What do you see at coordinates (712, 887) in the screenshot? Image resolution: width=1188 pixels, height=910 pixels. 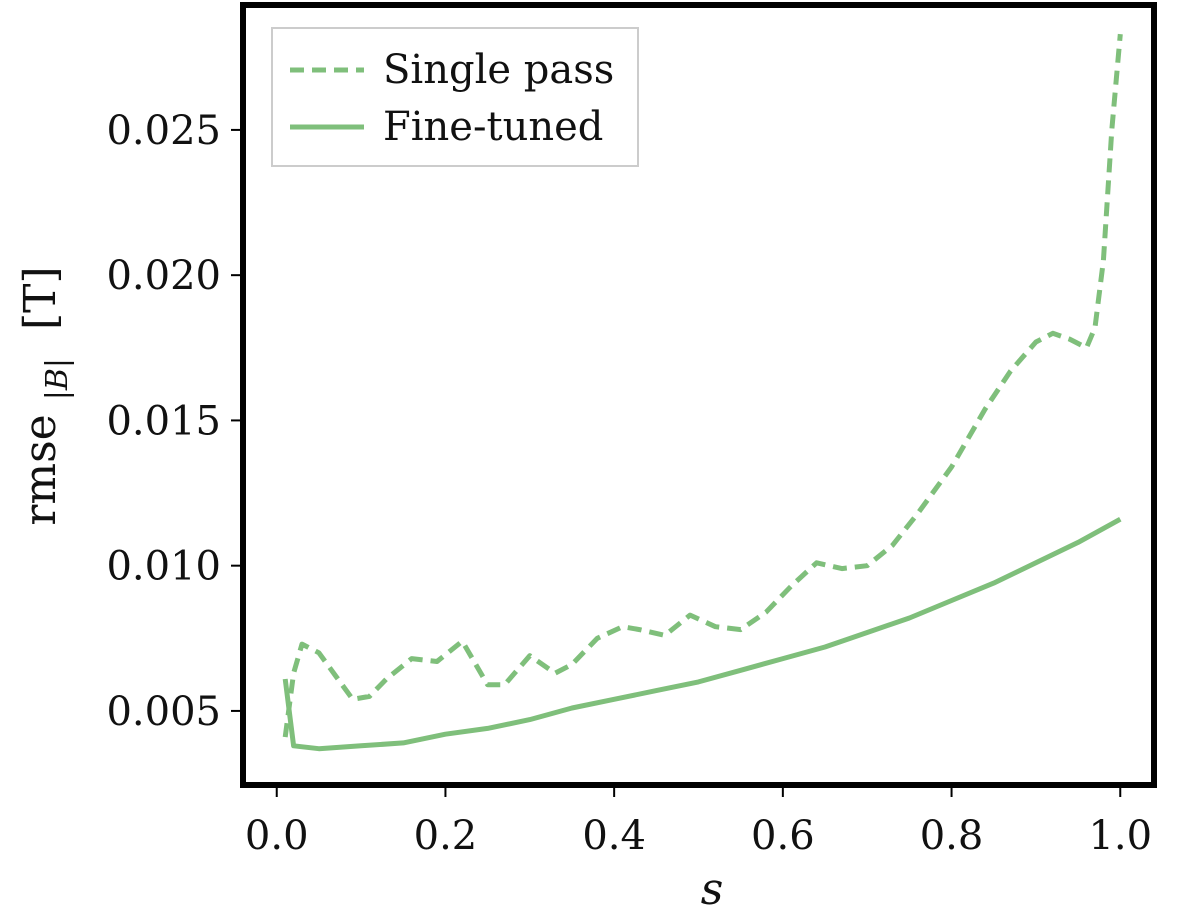 I see `x-axis-label: s` at bounding box center [712, 887].